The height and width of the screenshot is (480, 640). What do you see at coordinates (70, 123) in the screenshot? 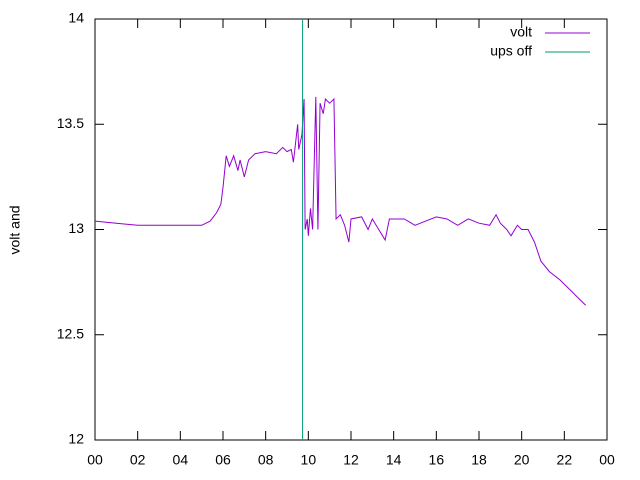
I see `y-tick-label: 13.5` at bounding box center [70, 123].